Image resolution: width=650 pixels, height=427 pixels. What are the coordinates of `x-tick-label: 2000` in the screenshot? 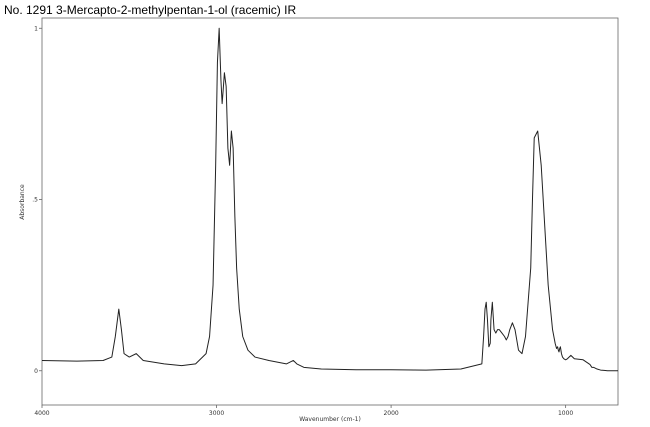 It's located at (390, 413).